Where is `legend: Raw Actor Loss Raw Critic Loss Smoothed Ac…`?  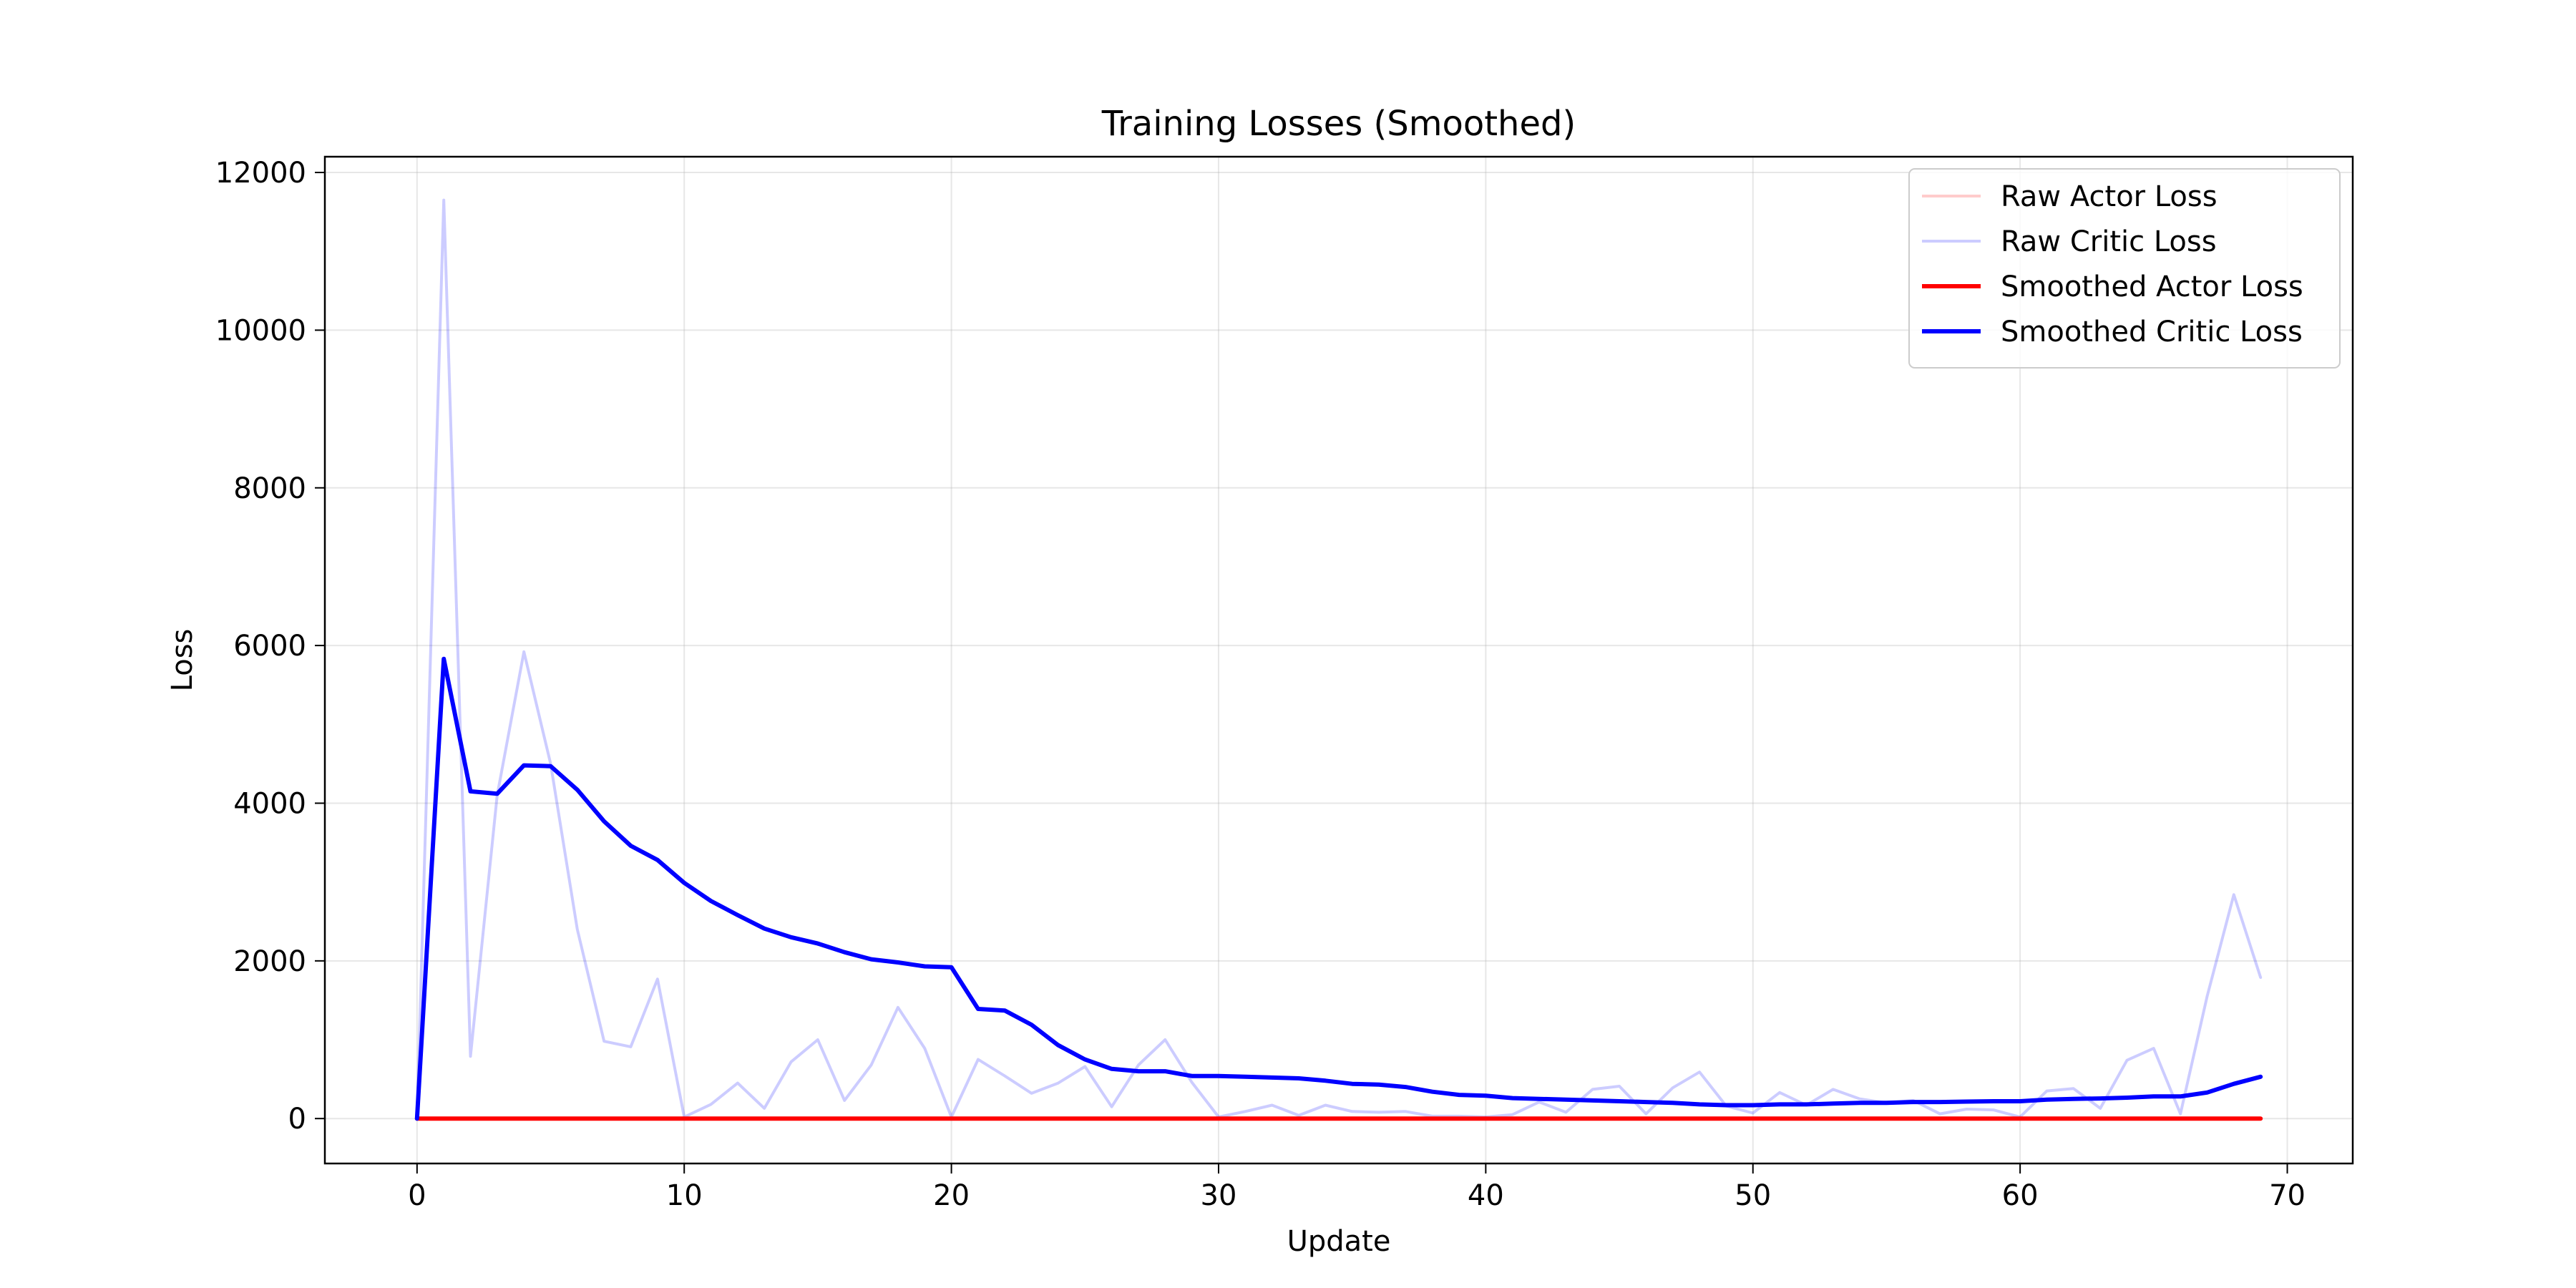 legend: Raw Actor Loss Raw Critic Loss Smoothed Ac… is located at coordinates (2124, 268).